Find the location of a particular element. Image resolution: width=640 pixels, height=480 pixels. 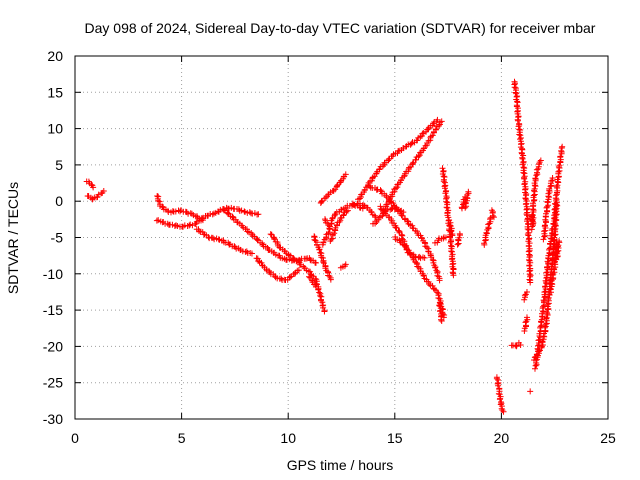

x-tick-label: 5 is located at coordinates (182, 438).